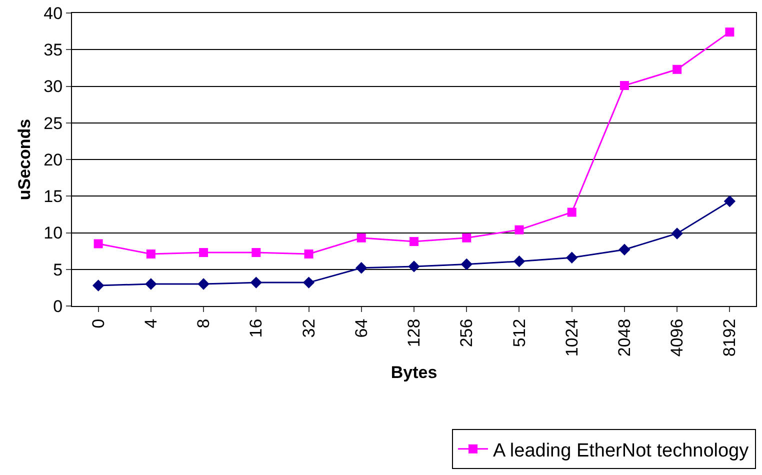 This screenshot has width=762, height=475. Describe the element at coordinates (256, 328) in the screenshot. I see `x-tick-label: 16` at that location.